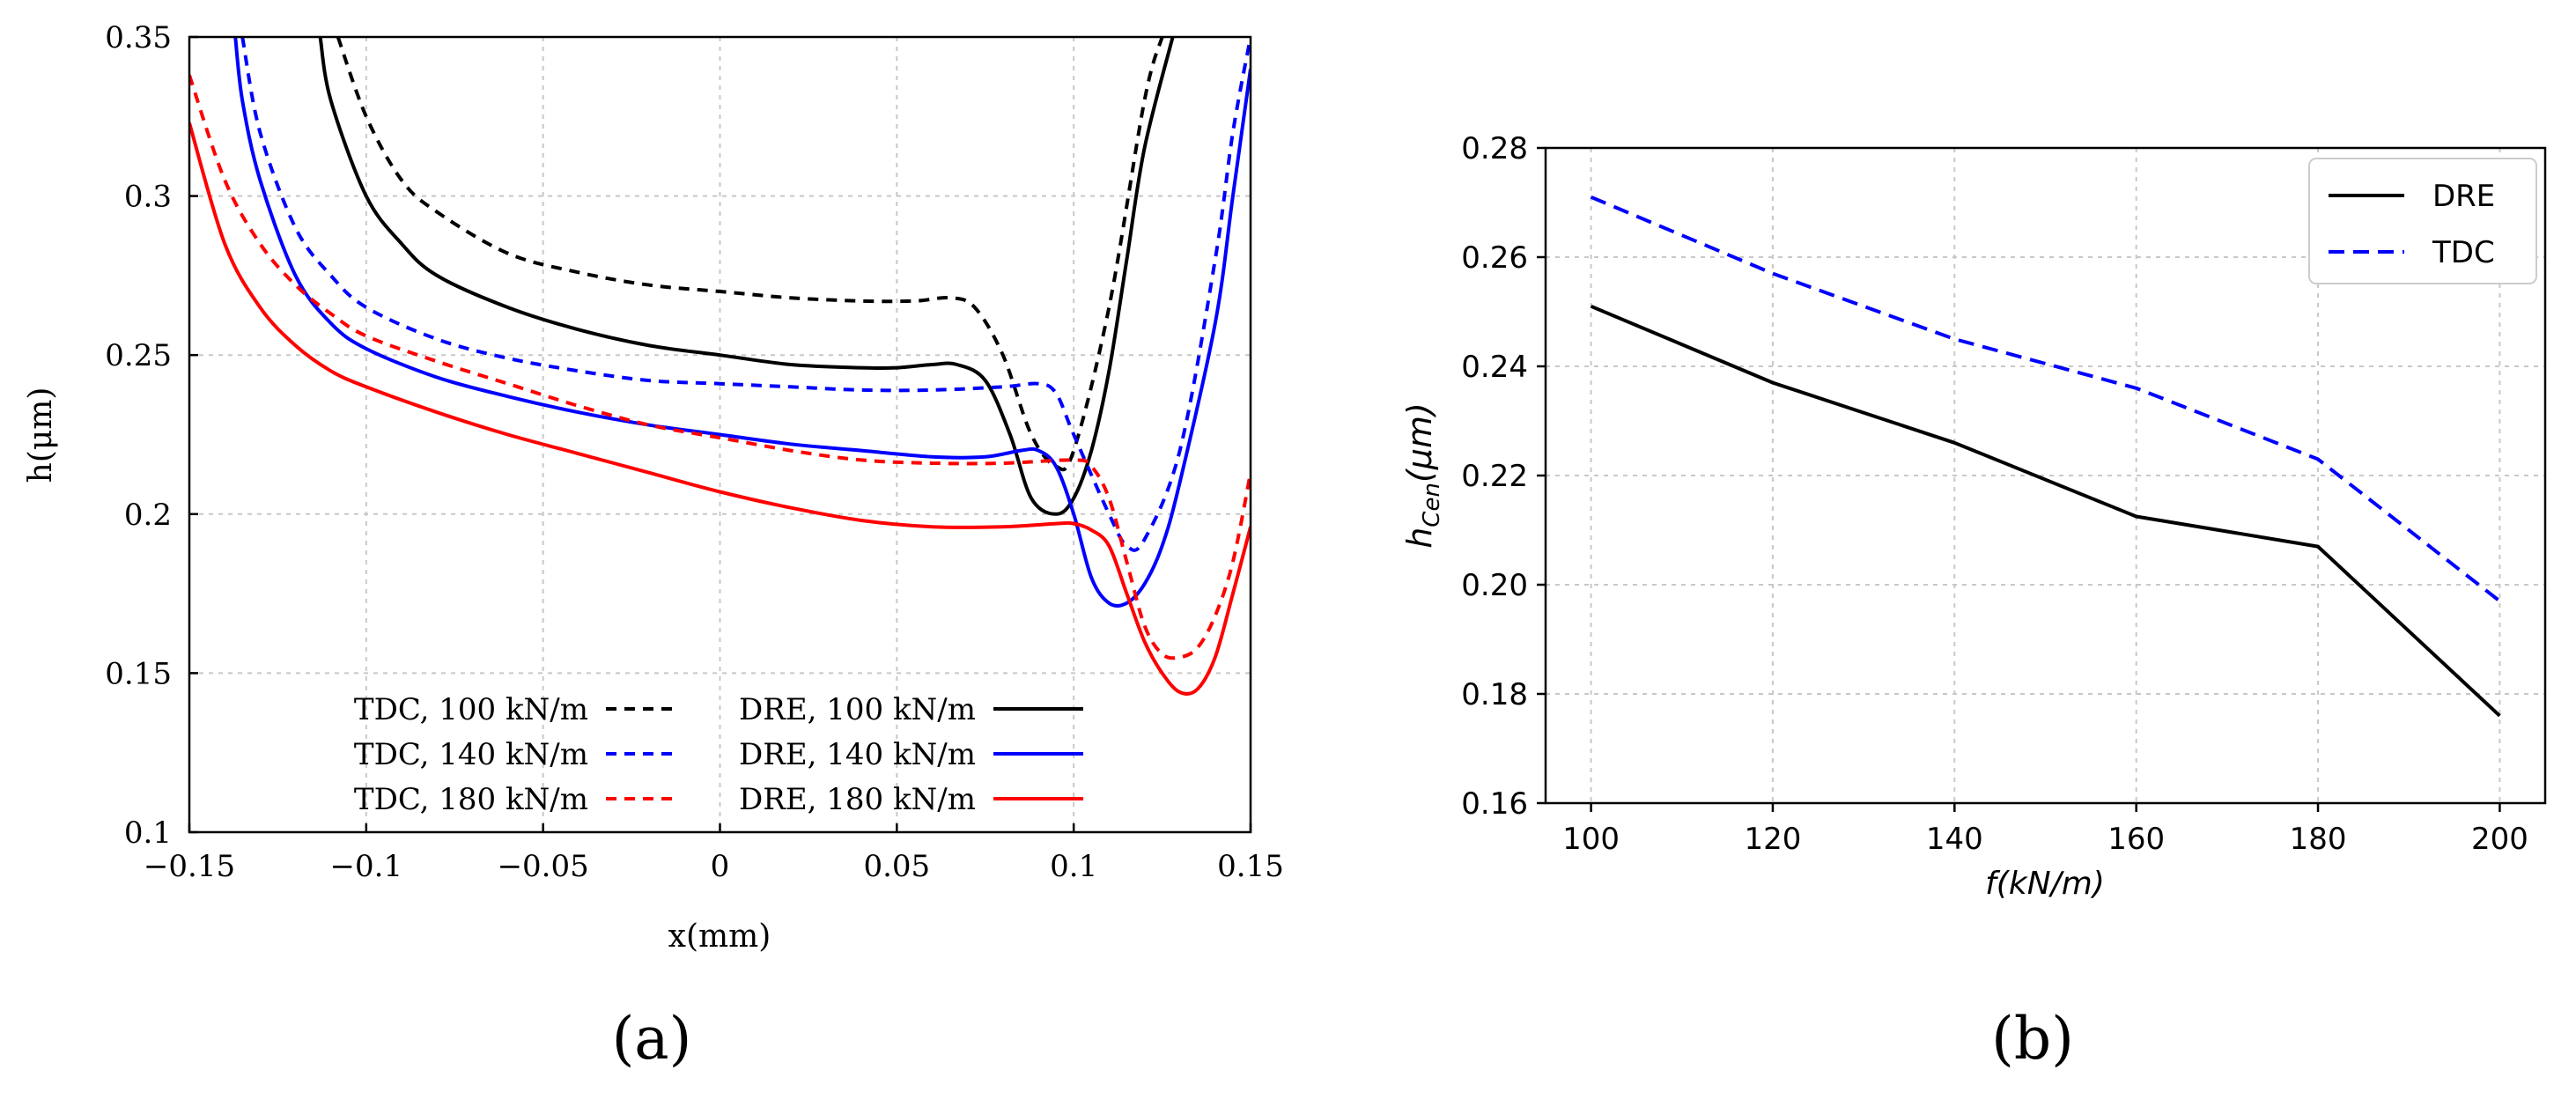  I want to click on y-axis-label-b-sub: Cen, so click(1432, 505).